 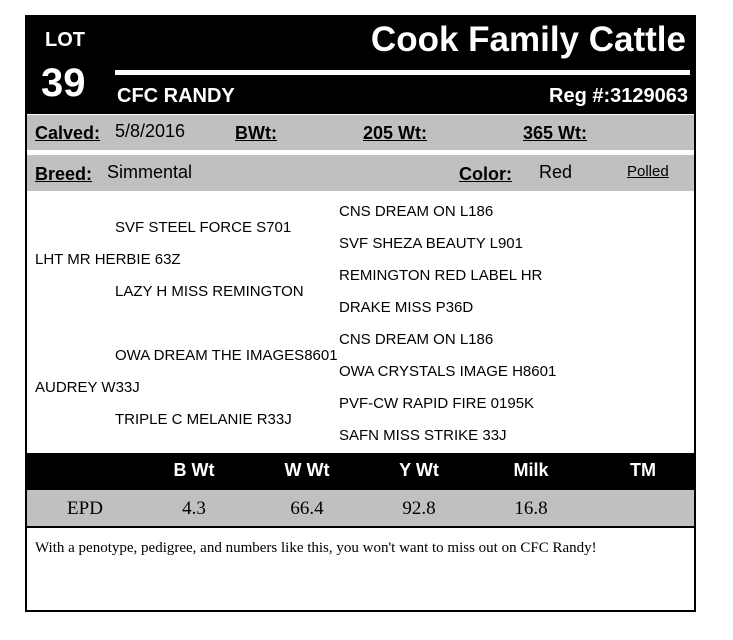 What do you see at coordinates (68, 133) in the screenshot?
I see `calved-label: Calved:` at bounding box center [68, 133].